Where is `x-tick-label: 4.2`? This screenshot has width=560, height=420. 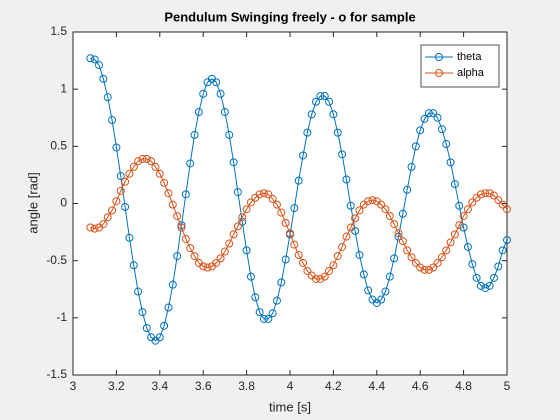
x-tick-label: 4.2 is located at coordinates (333, 386).